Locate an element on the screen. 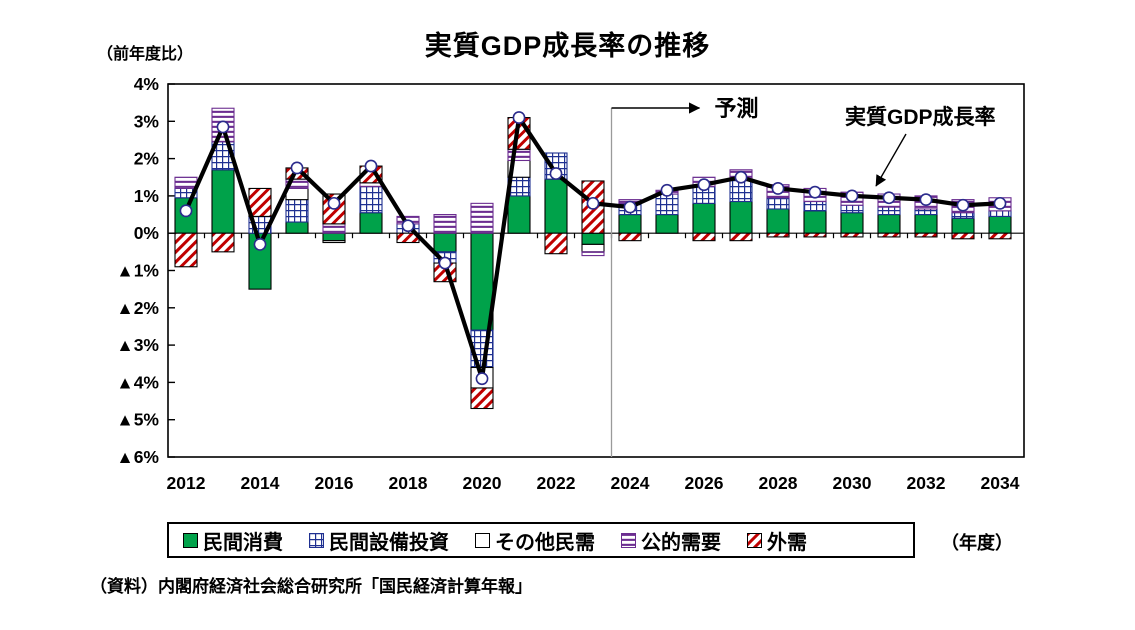  bar-capex-2030 is located at coordinates (852, 209).